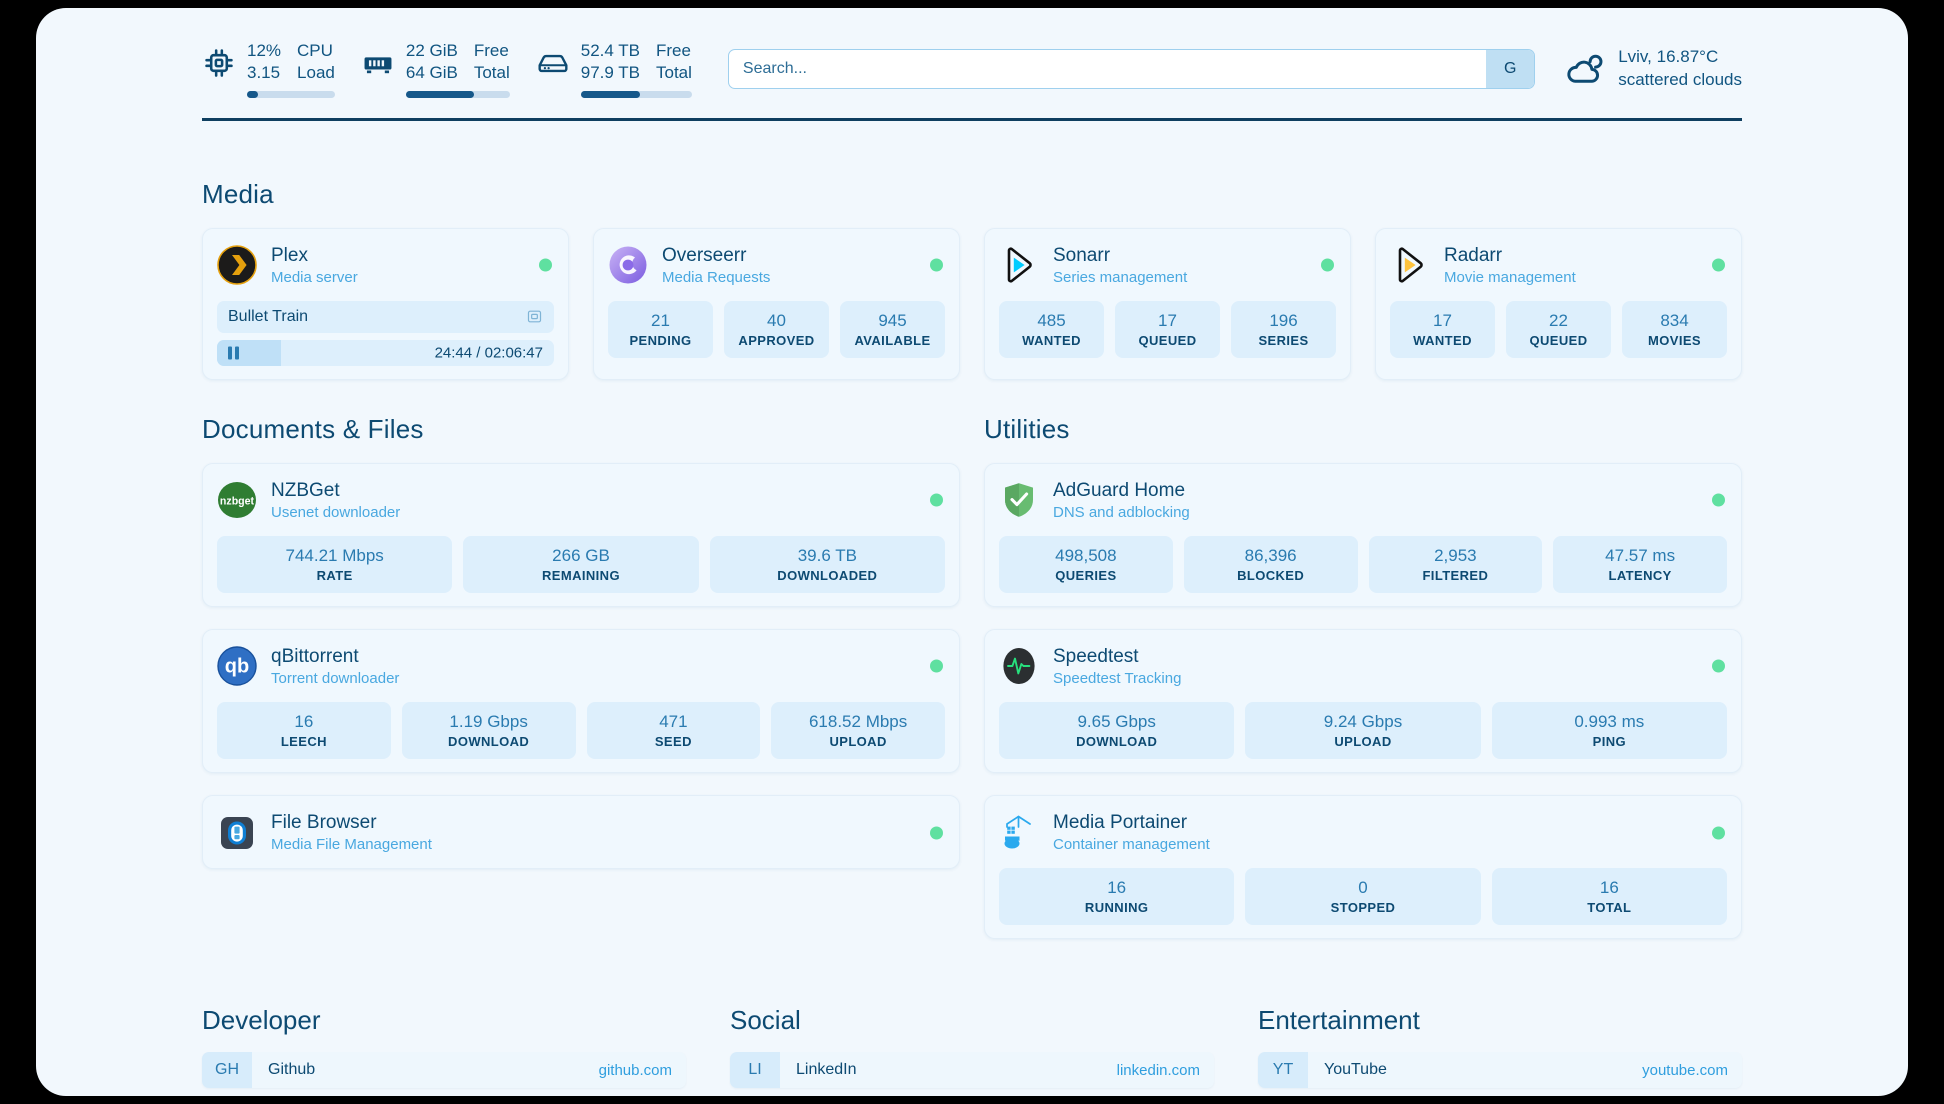 The width and height of the screenshot is (1944, 1104). Describe the element at coordinates (385, 265) in the screenshot. I see `card-header: Plex Media server` at that location.